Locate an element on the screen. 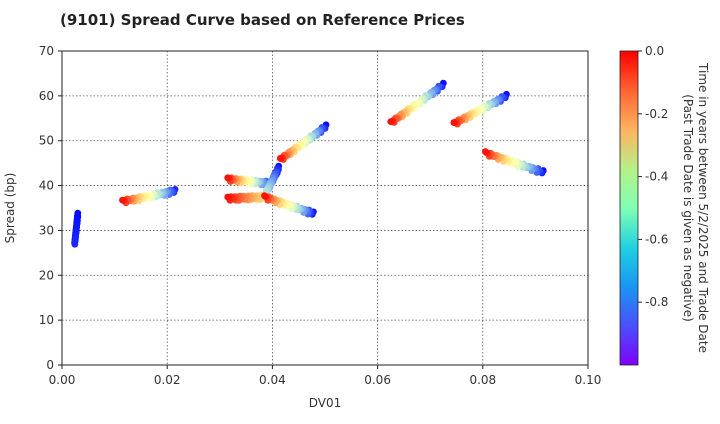  y-tick-label: 10 is located at coordinates (46, 320).